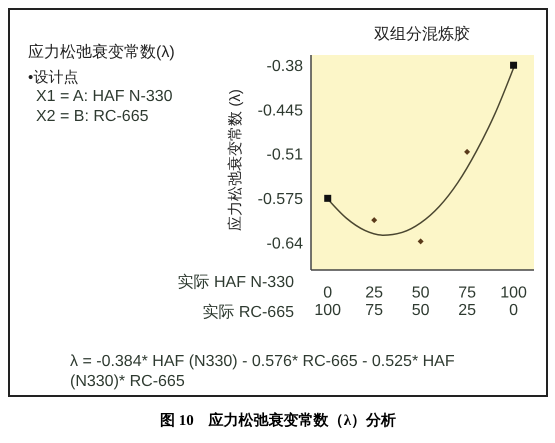 The height and width of the screenshot is (443, 555). I want to click on text: •设计点, so click(53, 77).